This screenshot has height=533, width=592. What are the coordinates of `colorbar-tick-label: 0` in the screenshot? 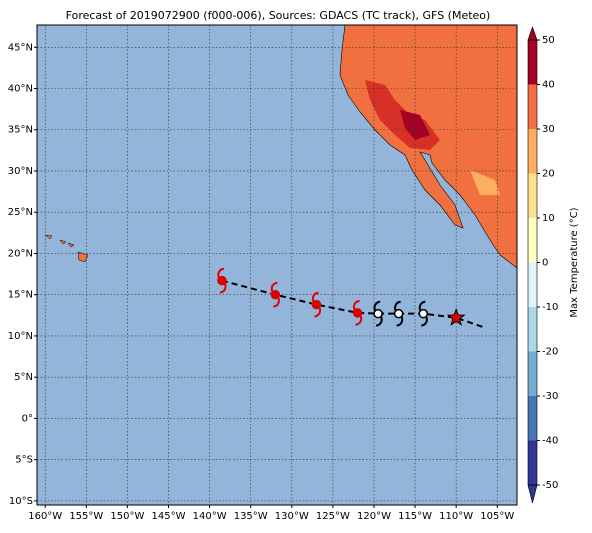 It's located at (545, 263).